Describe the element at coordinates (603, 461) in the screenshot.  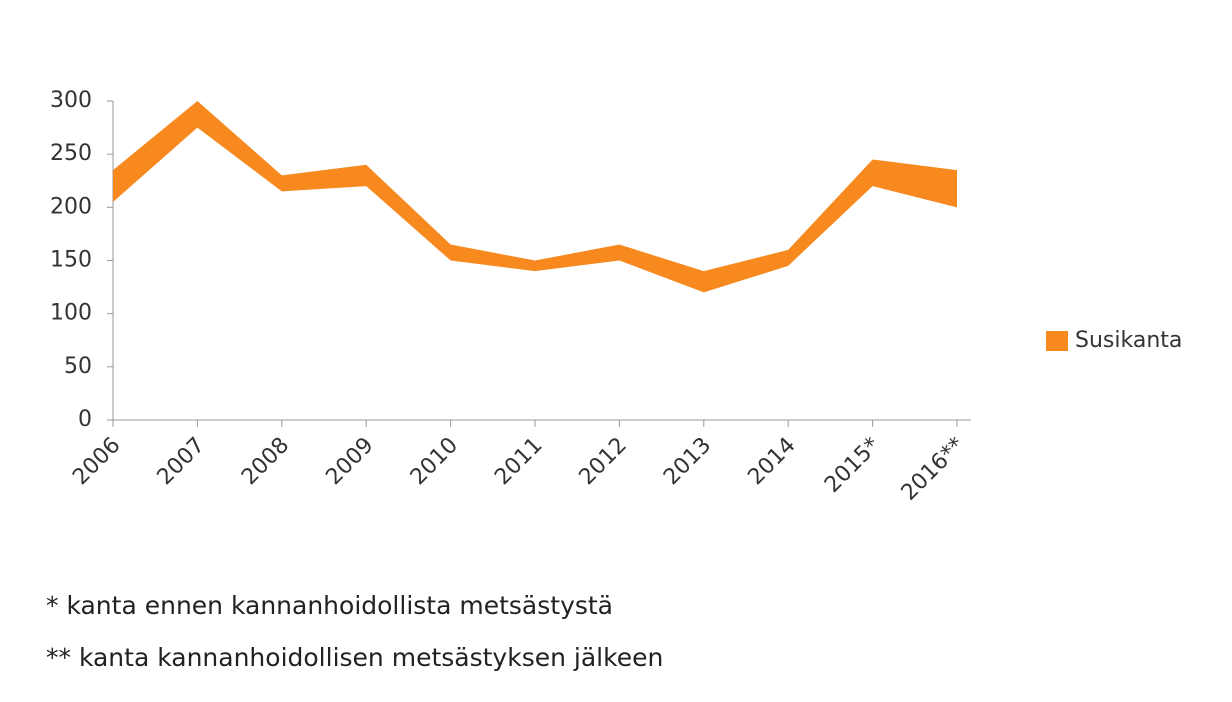
I see `x-tick-label: 2012` at that location.